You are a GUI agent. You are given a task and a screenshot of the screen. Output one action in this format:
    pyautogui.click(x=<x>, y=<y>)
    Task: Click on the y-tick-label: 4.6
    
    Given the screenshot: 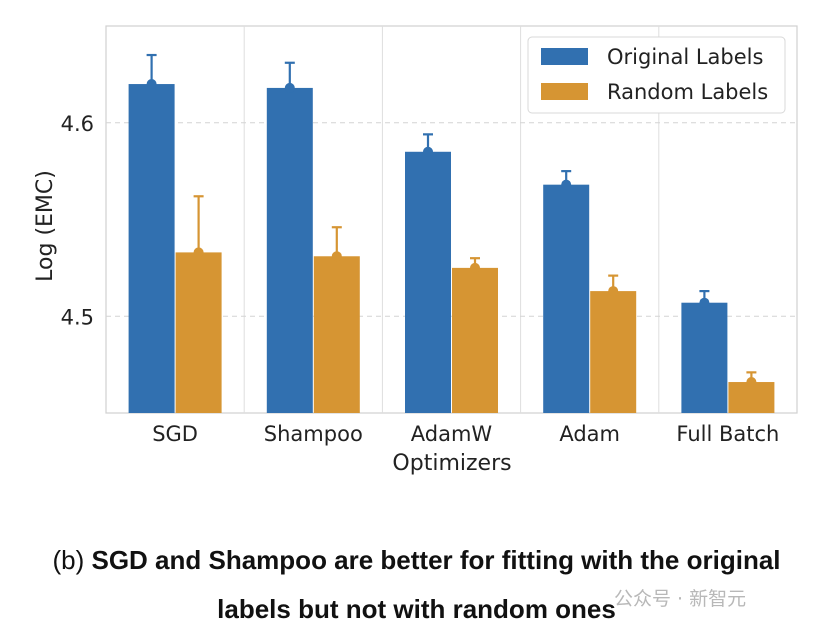 What is the action you would take?
    pyautogui.click(x=77, y=124)
    